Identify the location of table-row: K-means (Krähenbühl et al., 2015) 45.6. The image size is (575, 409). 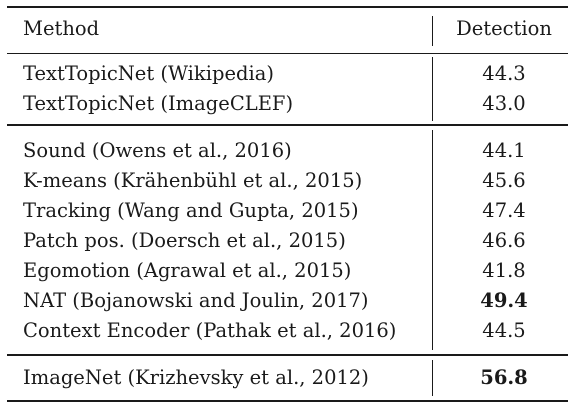
(287, 181).